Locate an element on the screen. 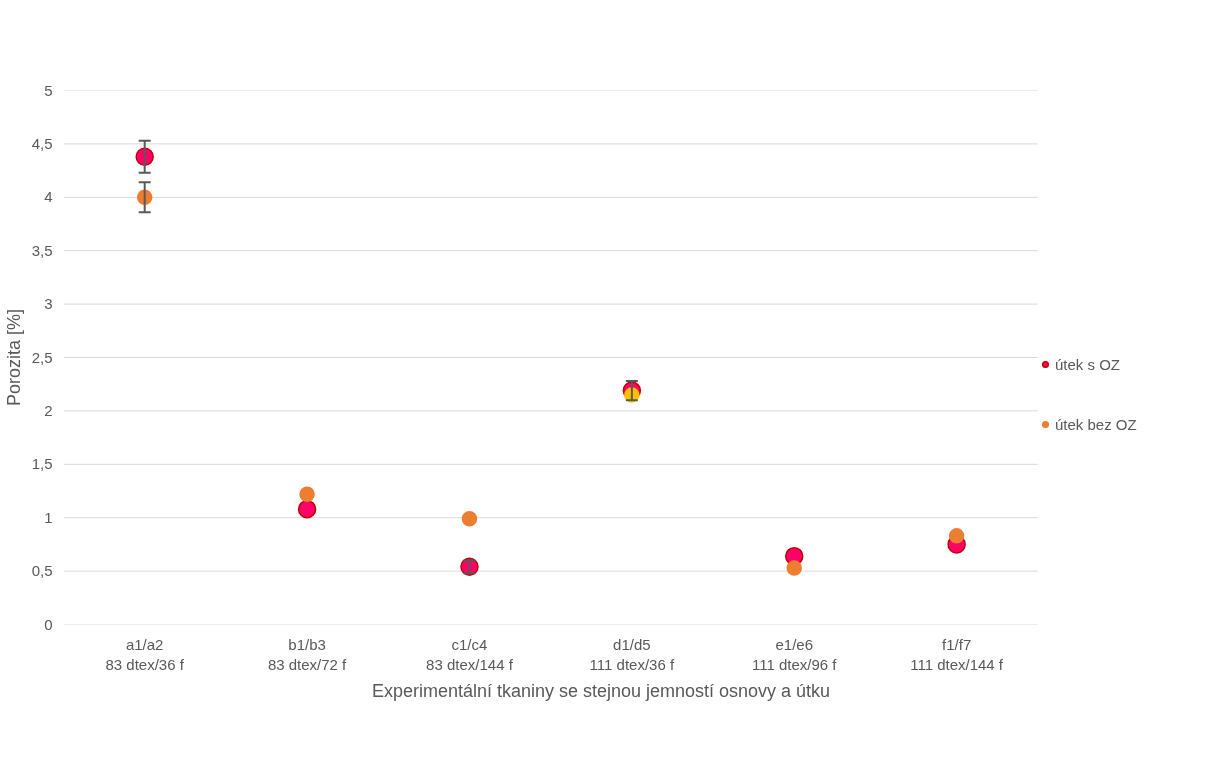  y-axis-title: Porozita [%] is located at coordinates (13, 357).